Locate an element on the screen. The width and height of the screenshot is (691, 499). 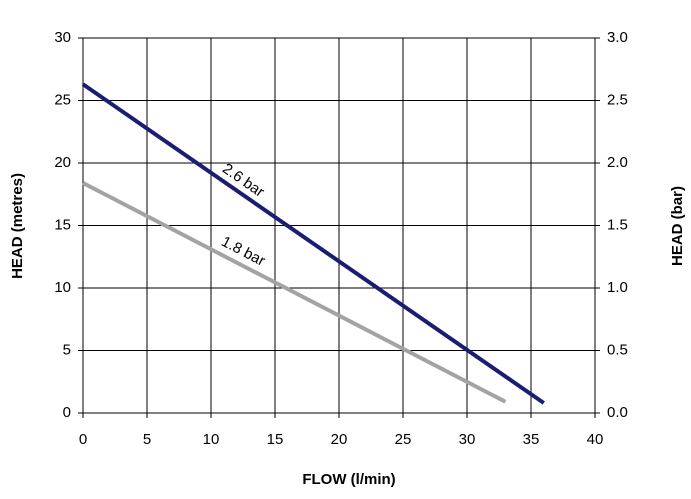
y2-tick-label: 2.0 is located at coordinates (617, 162).